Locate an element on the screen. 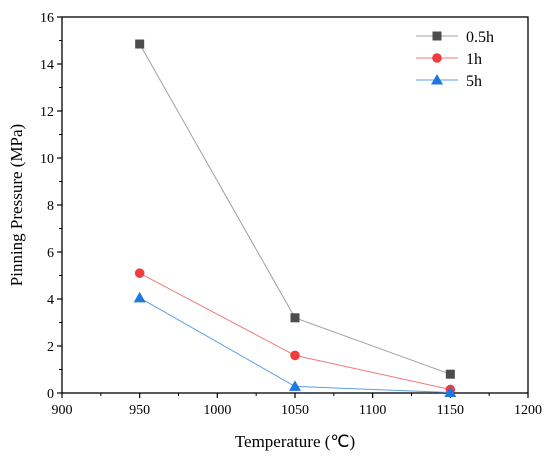 This screenshot has height=460, width=550. legend-item: 5h is located at coordinates (449, 81).